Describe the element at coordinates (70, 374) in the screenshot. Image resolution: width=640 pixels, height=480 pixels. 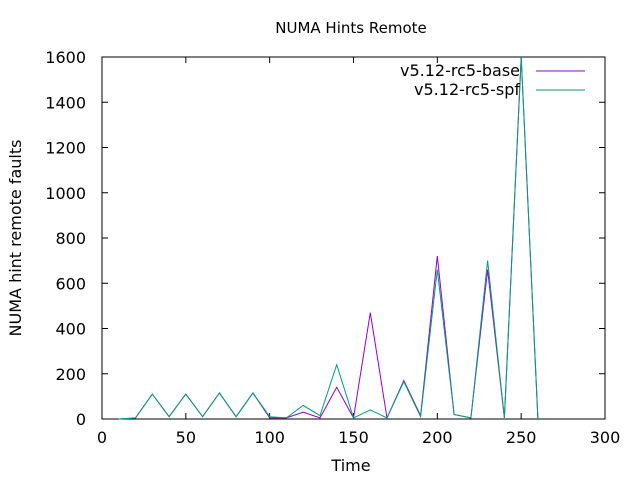
I see `y-tick-label: 200` at that location.